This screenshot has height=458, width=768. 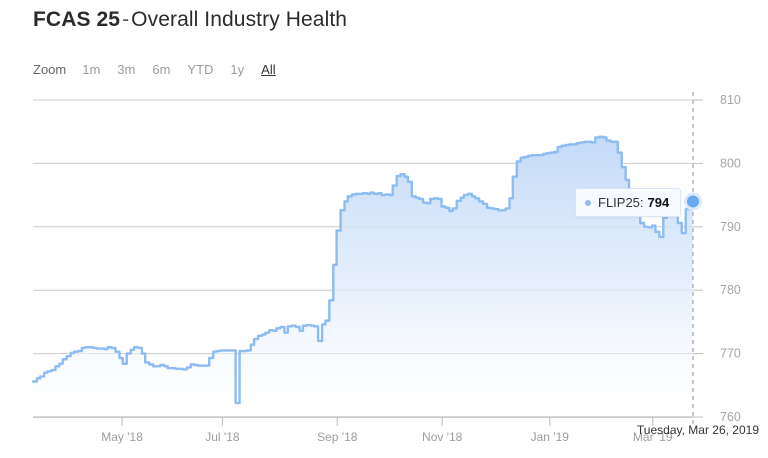 I want to click on tooltip-series-label: FLIP25:, so click(x=621, y=202).